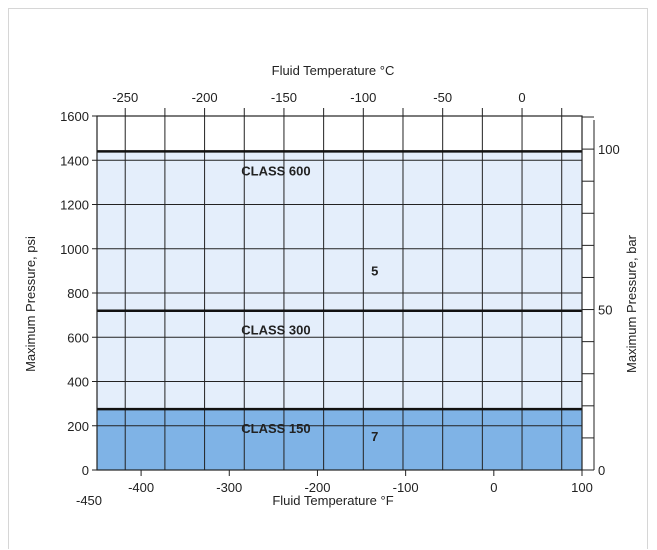 The width and height of the screenshot is (657, 550). I want to click on y-right-tick-label: 100, so click(609, 149).